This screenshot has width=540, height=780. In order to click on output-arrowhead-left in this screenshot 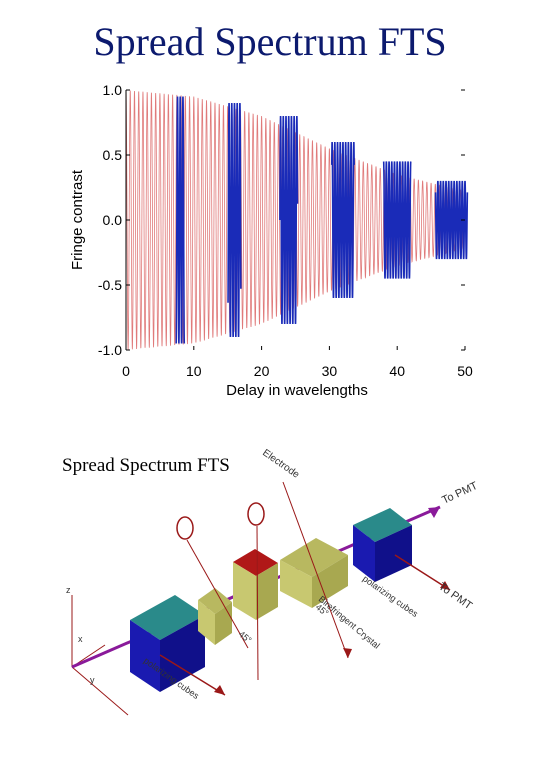, I will do `click(219, 690)`.